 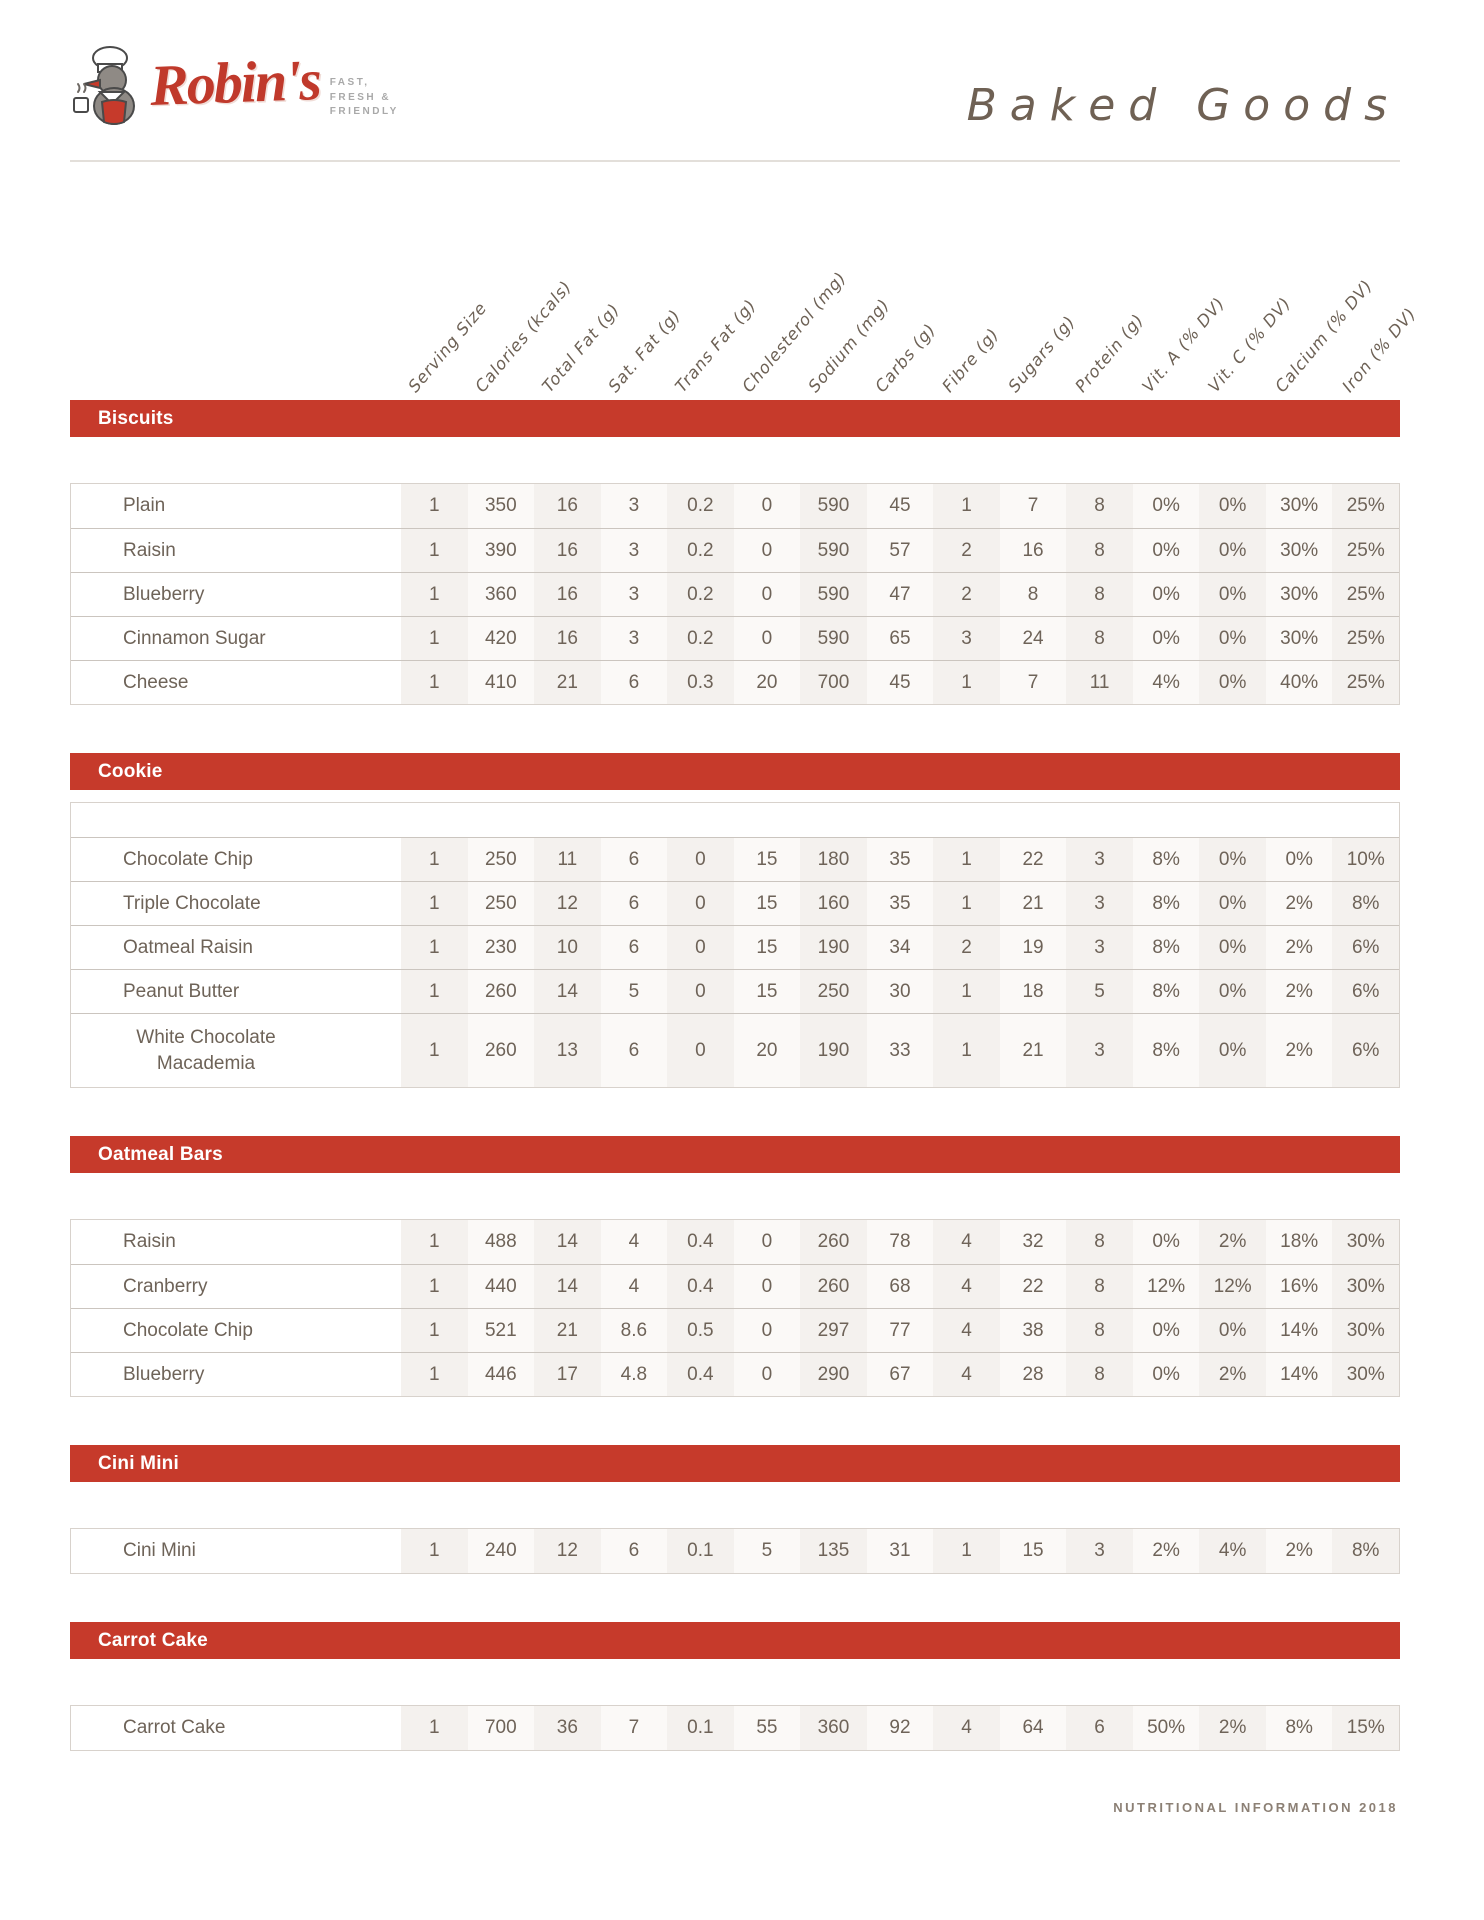 What do you see at coordinates (833, 1050) in the screenshot?
I see `value-cell: 190` at bounding box center [833, 1050].